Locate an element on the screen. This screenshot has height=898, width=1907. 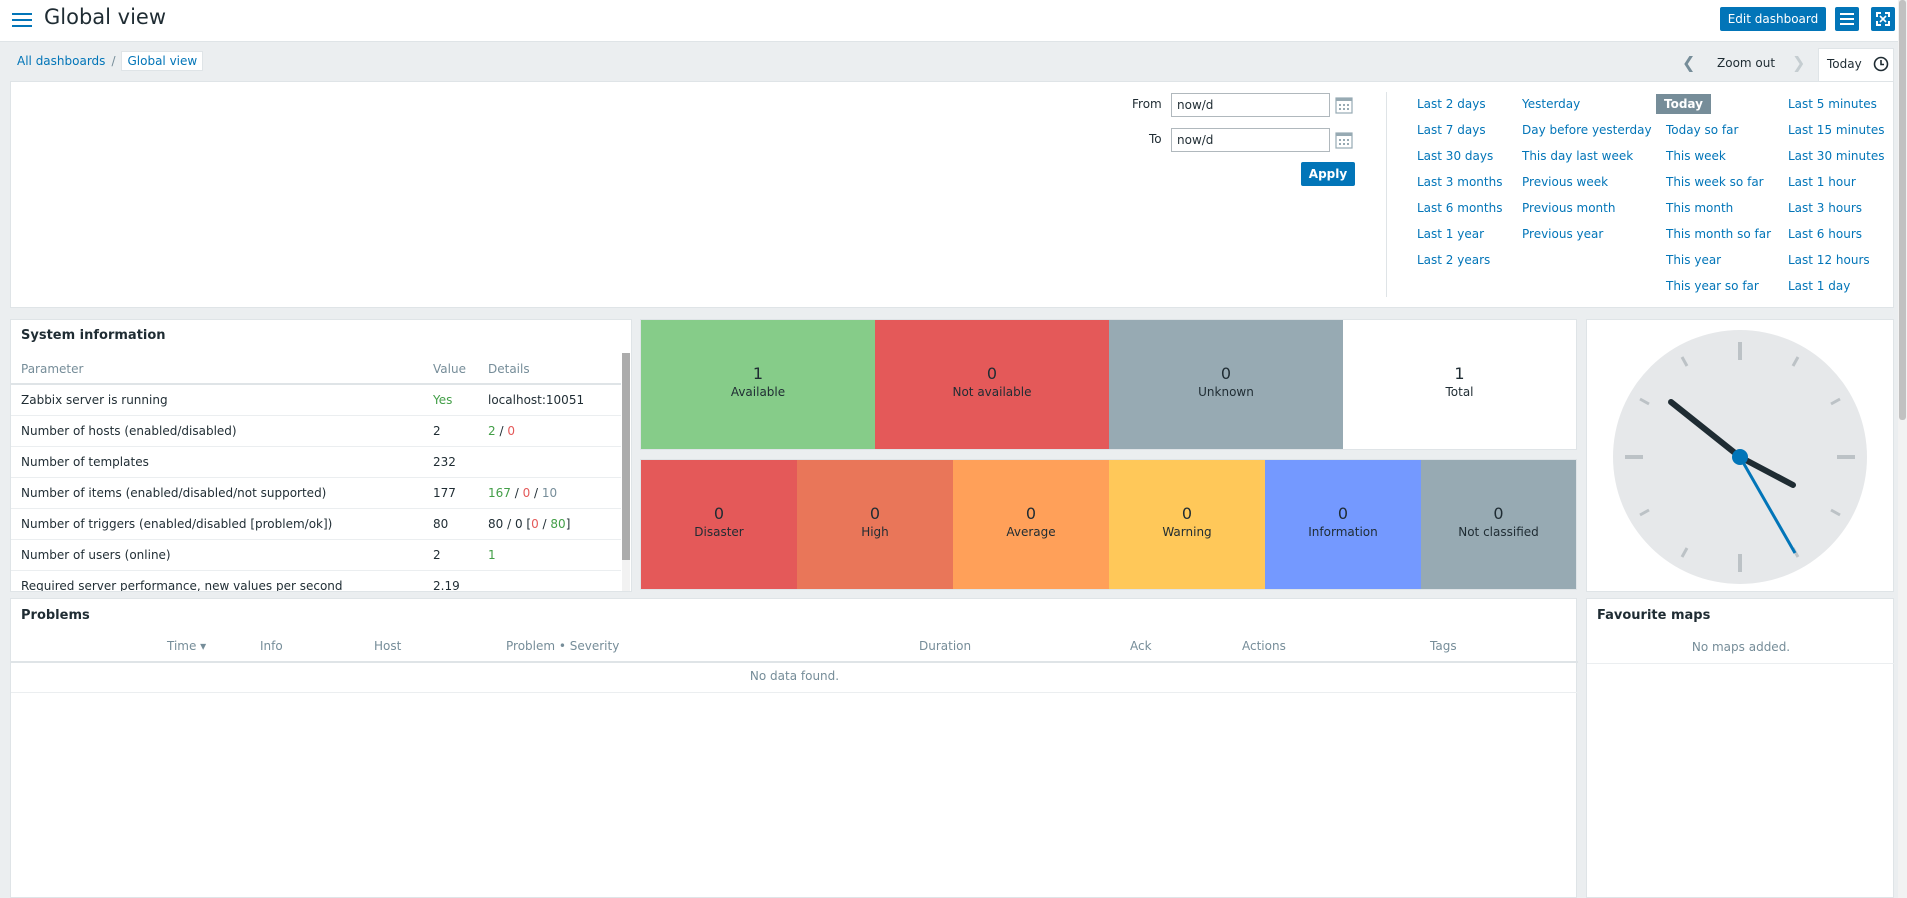
severity-average: 0 Average is located at coordinates (1031, 524).